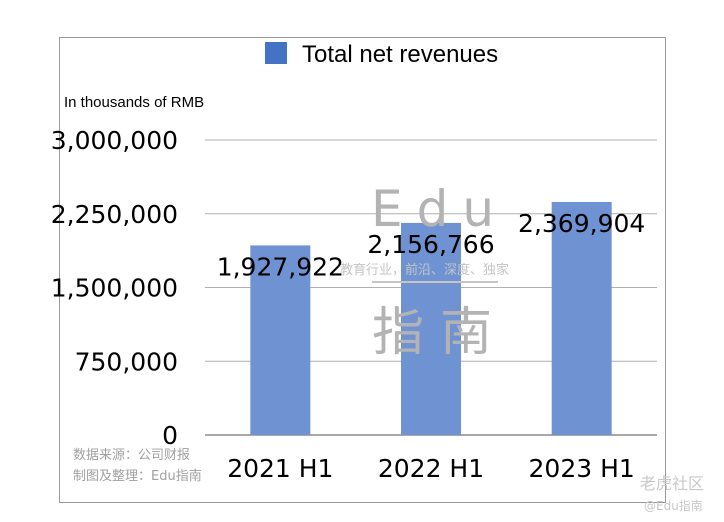  I want to click on x-tick-label: 2023 H1, so click(582, 468).